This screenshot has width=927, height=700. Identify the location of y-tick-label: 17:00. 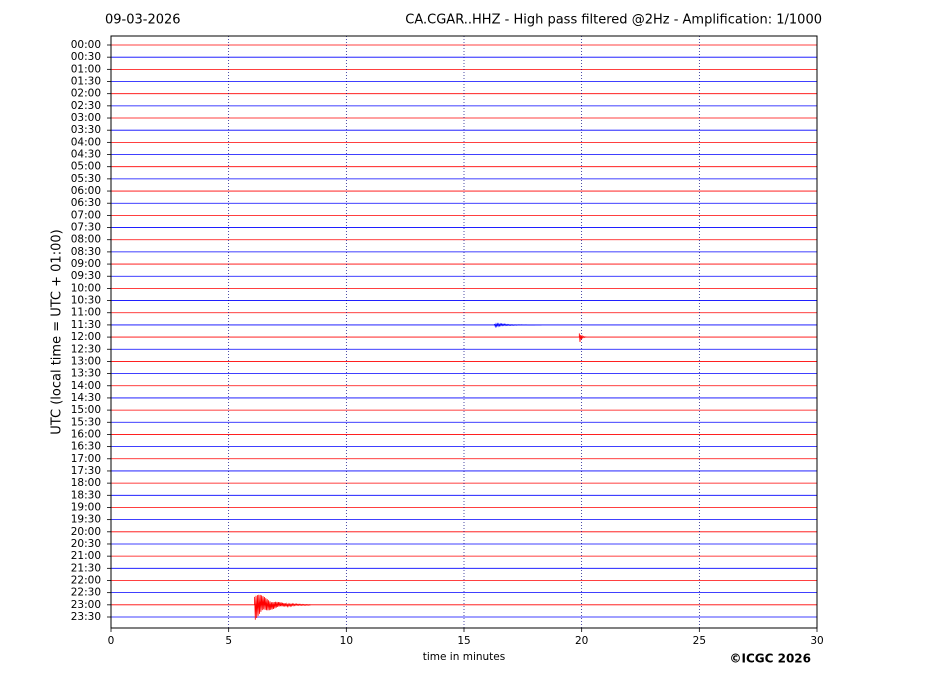
(86, 459).